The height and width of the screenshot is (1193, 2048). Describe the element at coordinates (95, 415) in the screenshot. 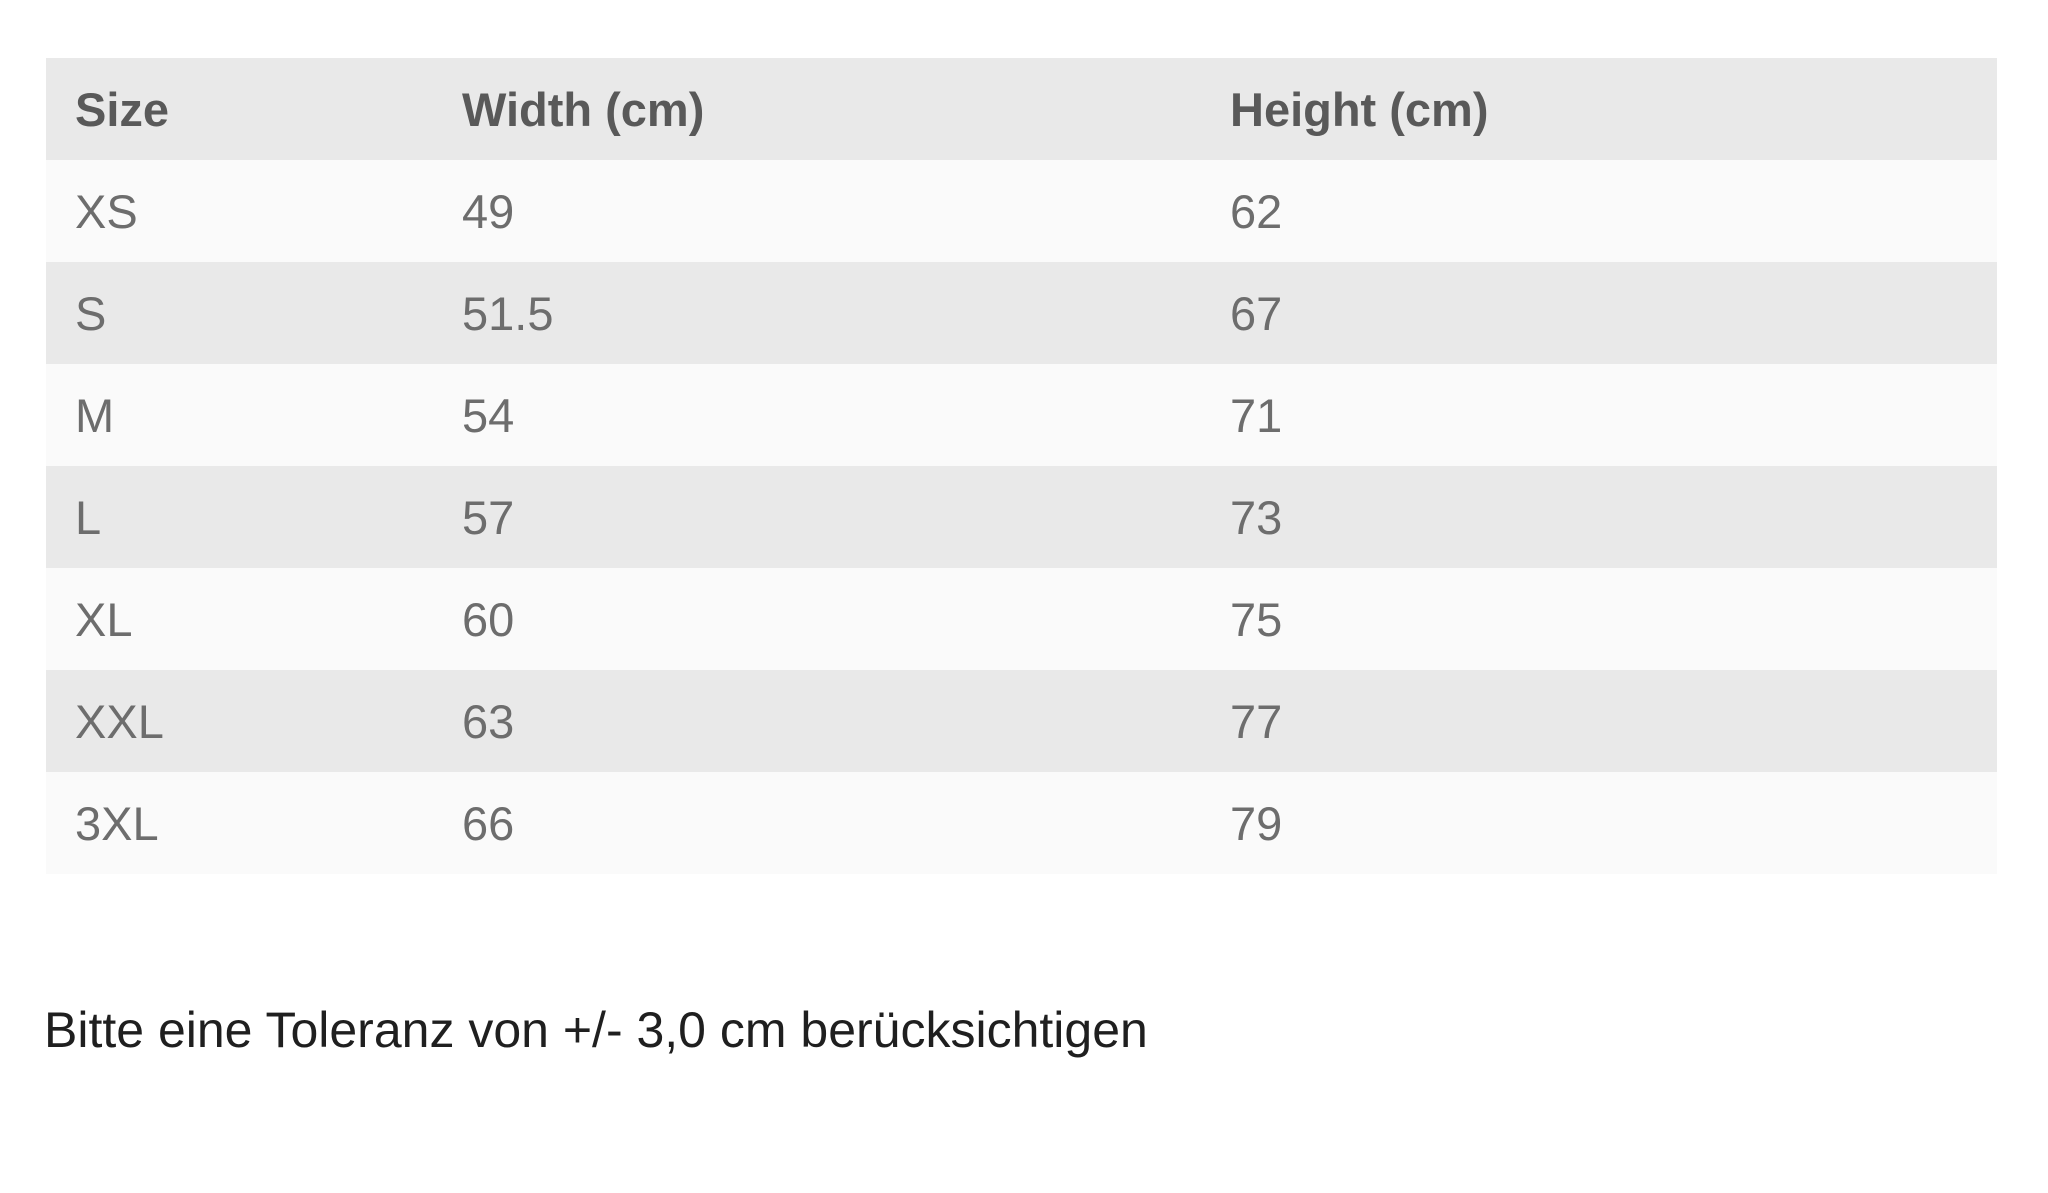

I see `size-cell: M` at that location.